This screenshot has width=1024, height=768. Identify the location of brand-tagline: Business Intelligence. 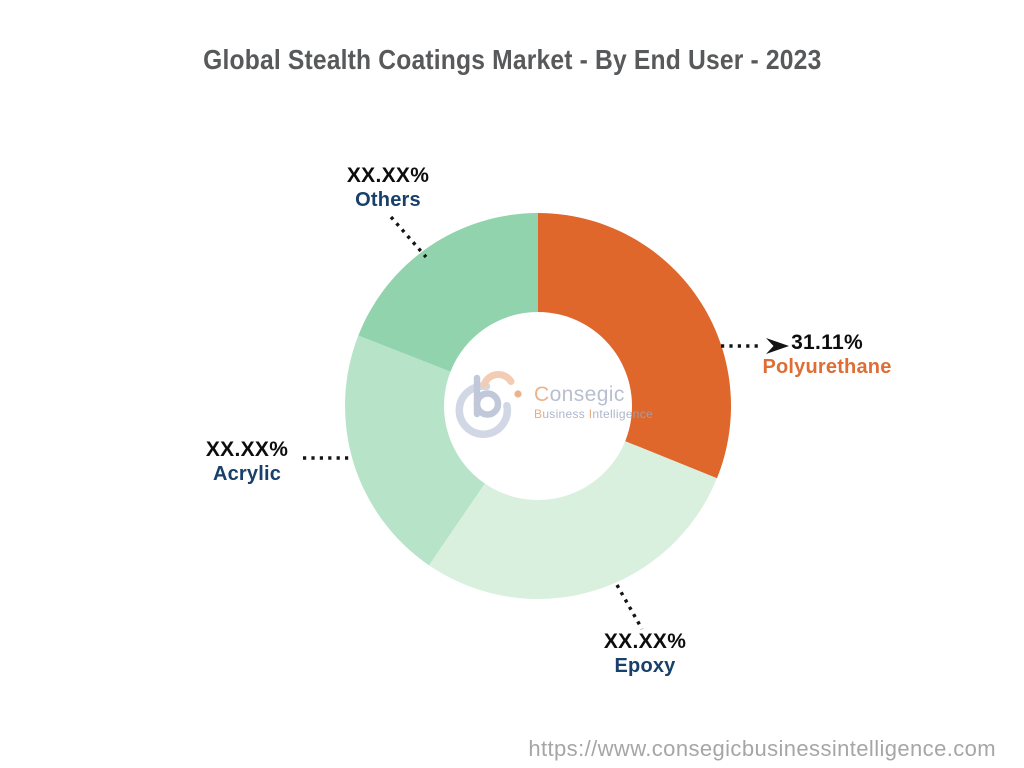
(593, 414).